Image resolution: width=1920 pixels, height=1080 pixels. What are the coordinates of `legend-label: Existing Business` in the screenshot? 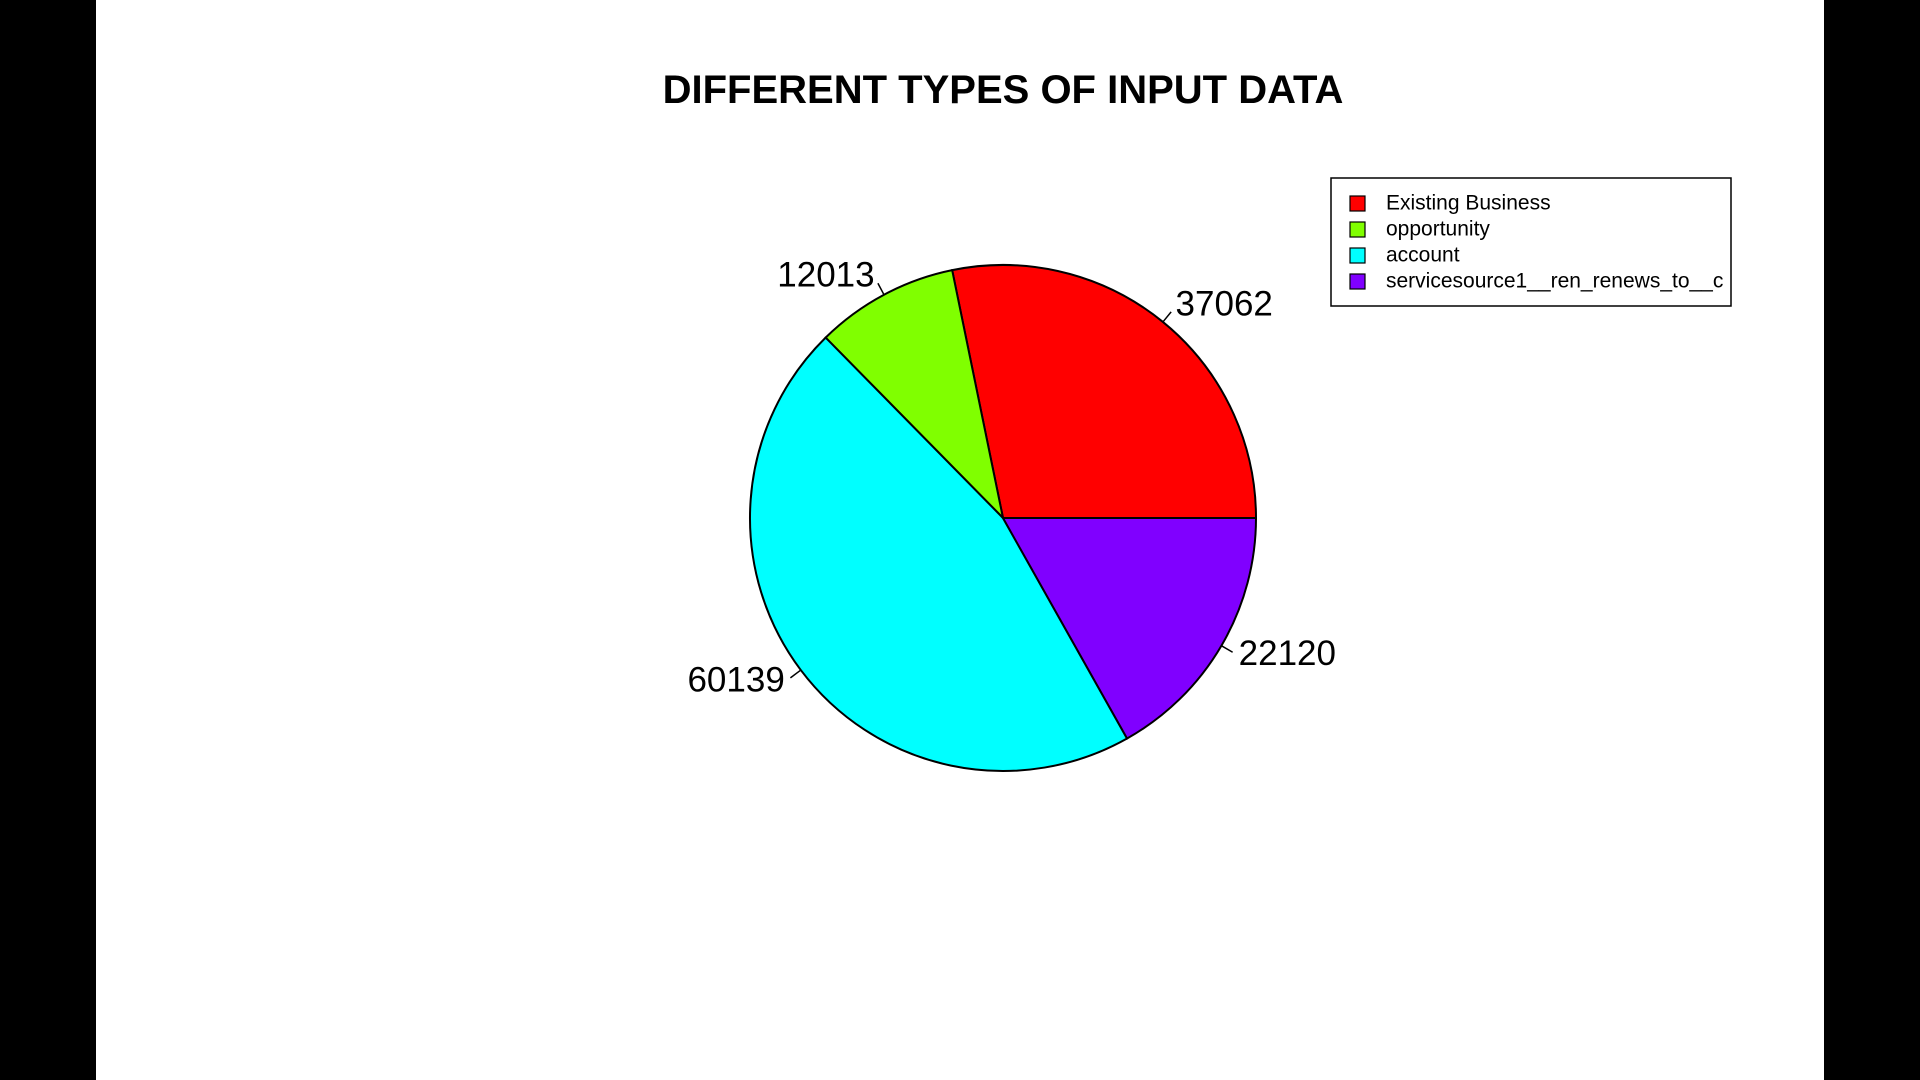 It's located at (1468, 203).